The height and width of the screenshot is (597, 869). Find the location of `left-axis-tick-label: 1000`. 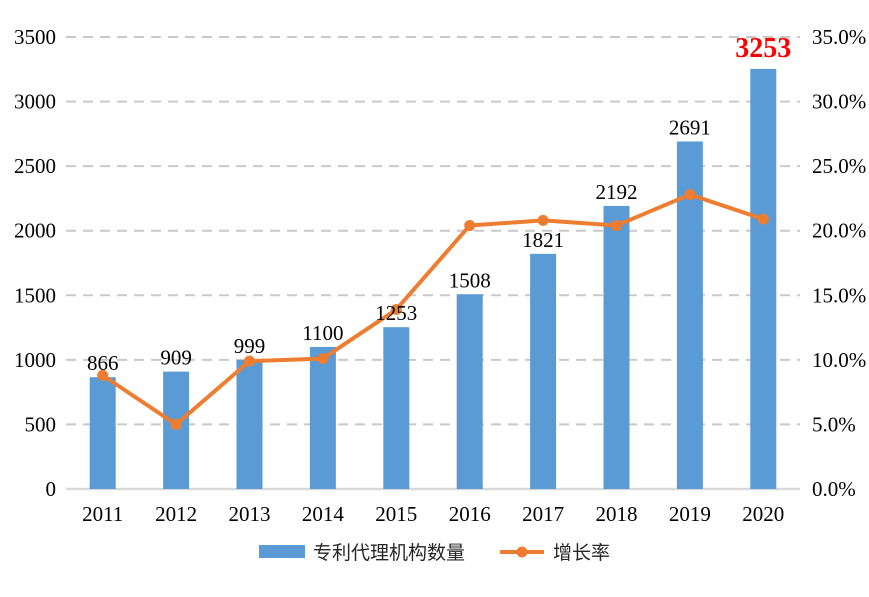

left-axis-tick-label: 1000 is located at coordinates (35, 360).